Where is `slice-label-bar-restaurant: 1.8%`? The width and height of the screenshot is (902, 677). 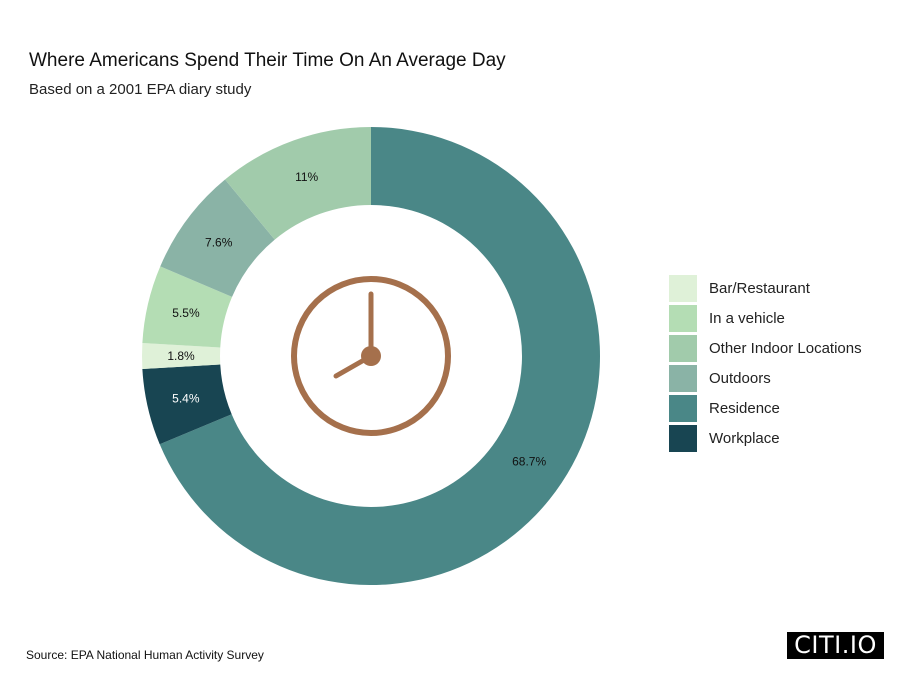
slice-label-bar-restaurant: 1.8% is located at coordinates (181, 356).